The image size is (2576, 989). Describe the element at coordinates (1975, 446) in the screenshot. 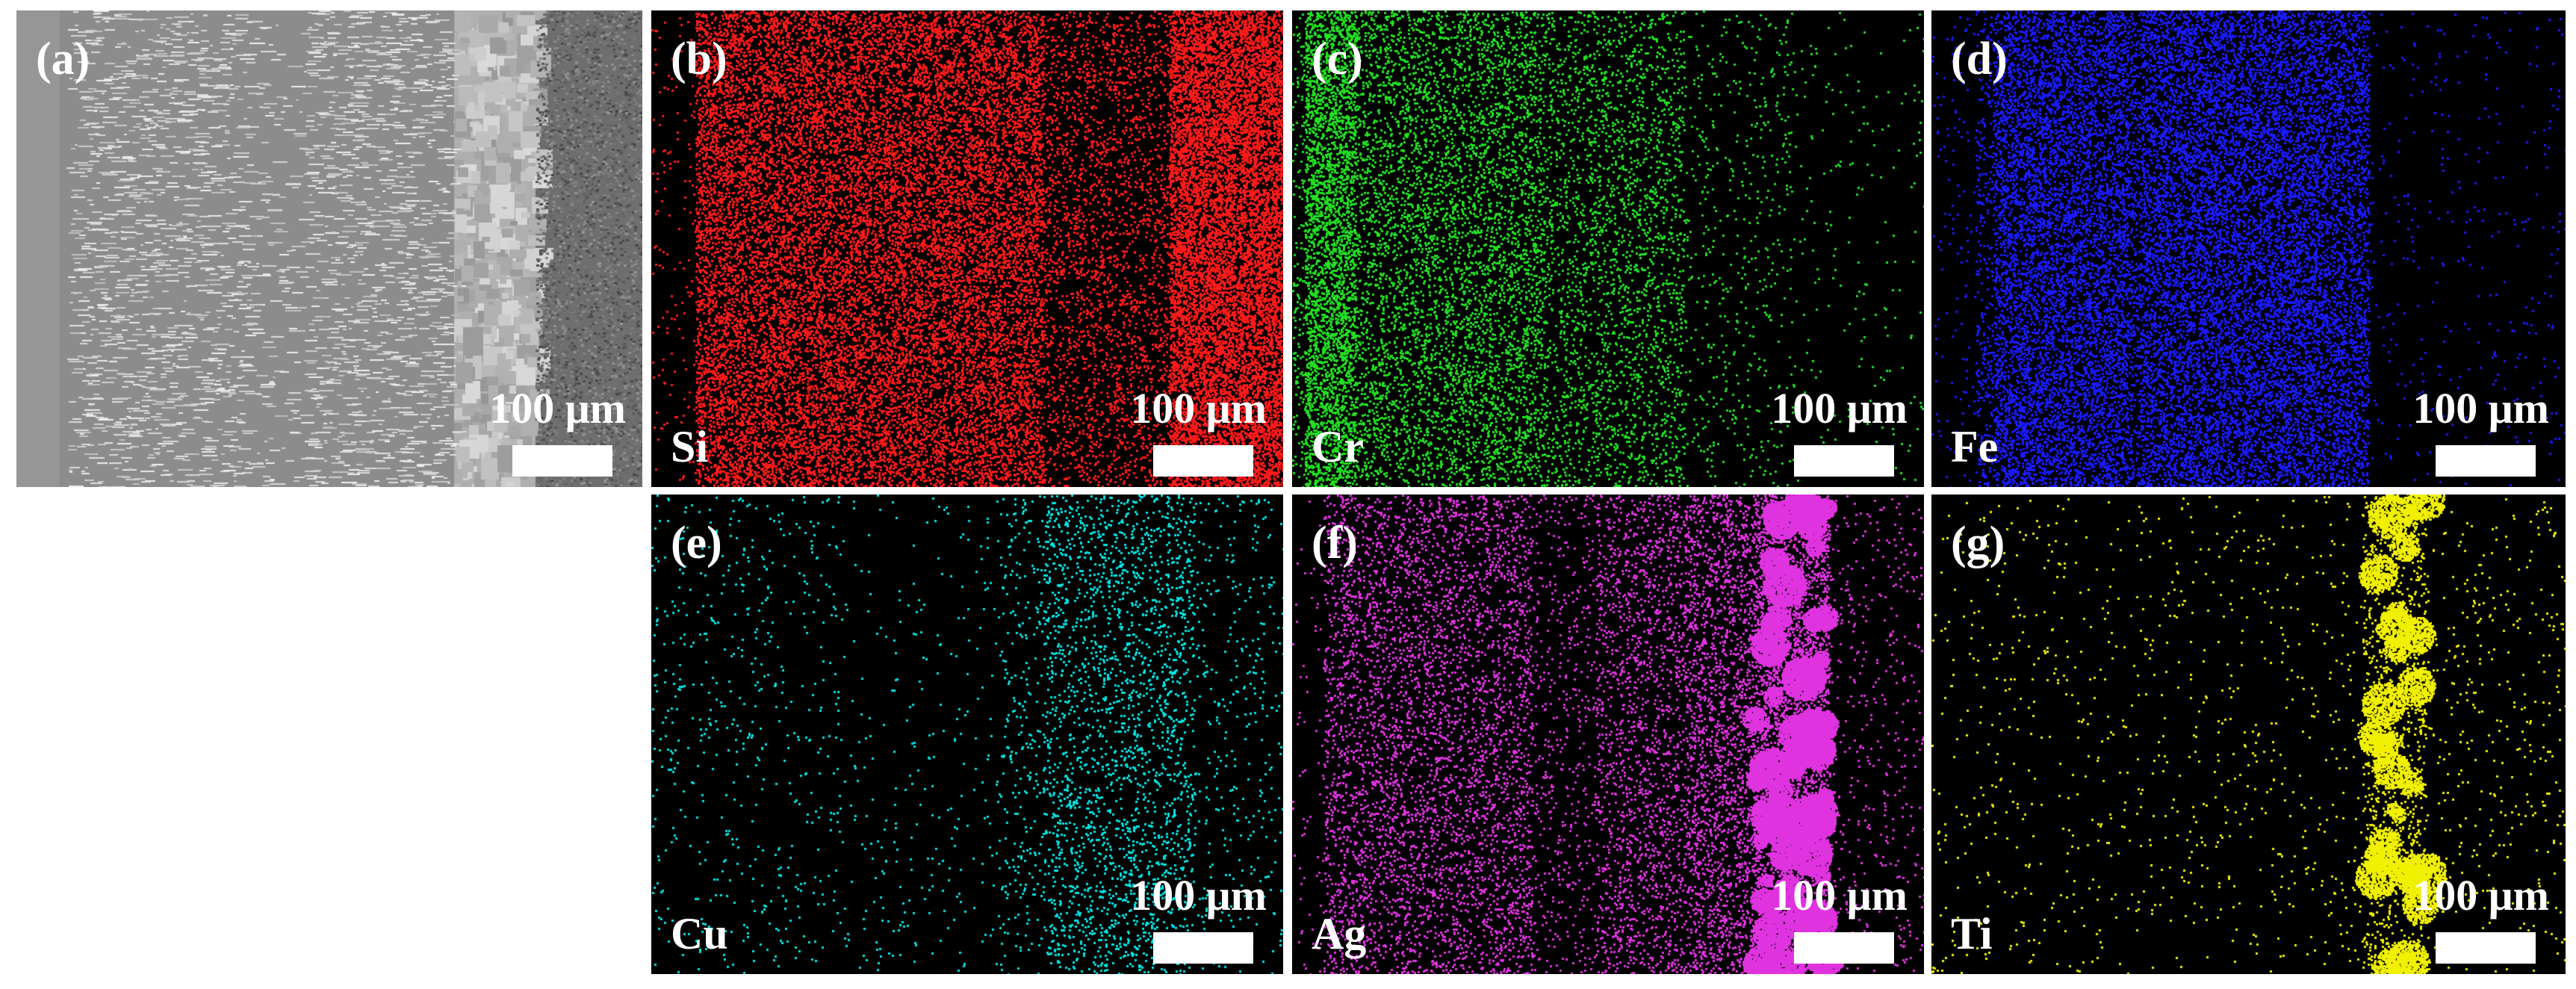

I see `element-label: Fe` at that location.